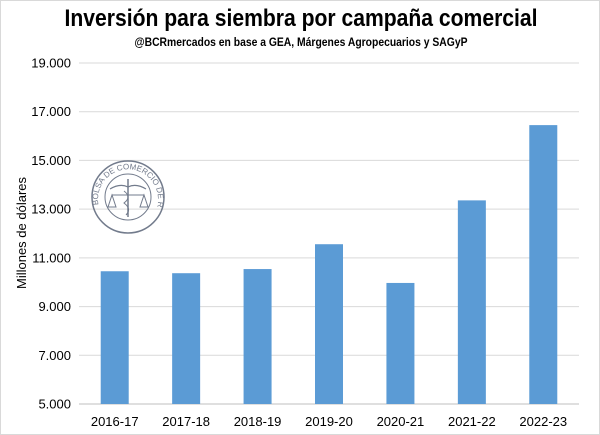  What do you see at coordinates (54, 404) in the screenshot?
I see `y-tick-label: 5.000` at bounding box center [54, 404].